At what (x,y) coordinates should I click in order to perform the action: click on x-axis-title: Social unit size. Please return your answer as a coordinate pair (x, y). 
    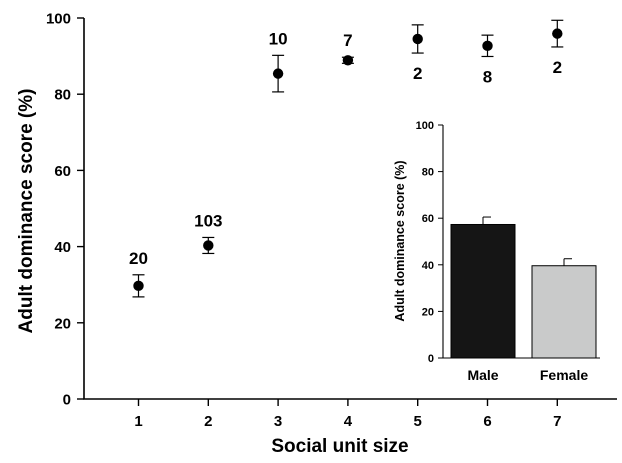
    Looking at the image, I should click on (339, 446).